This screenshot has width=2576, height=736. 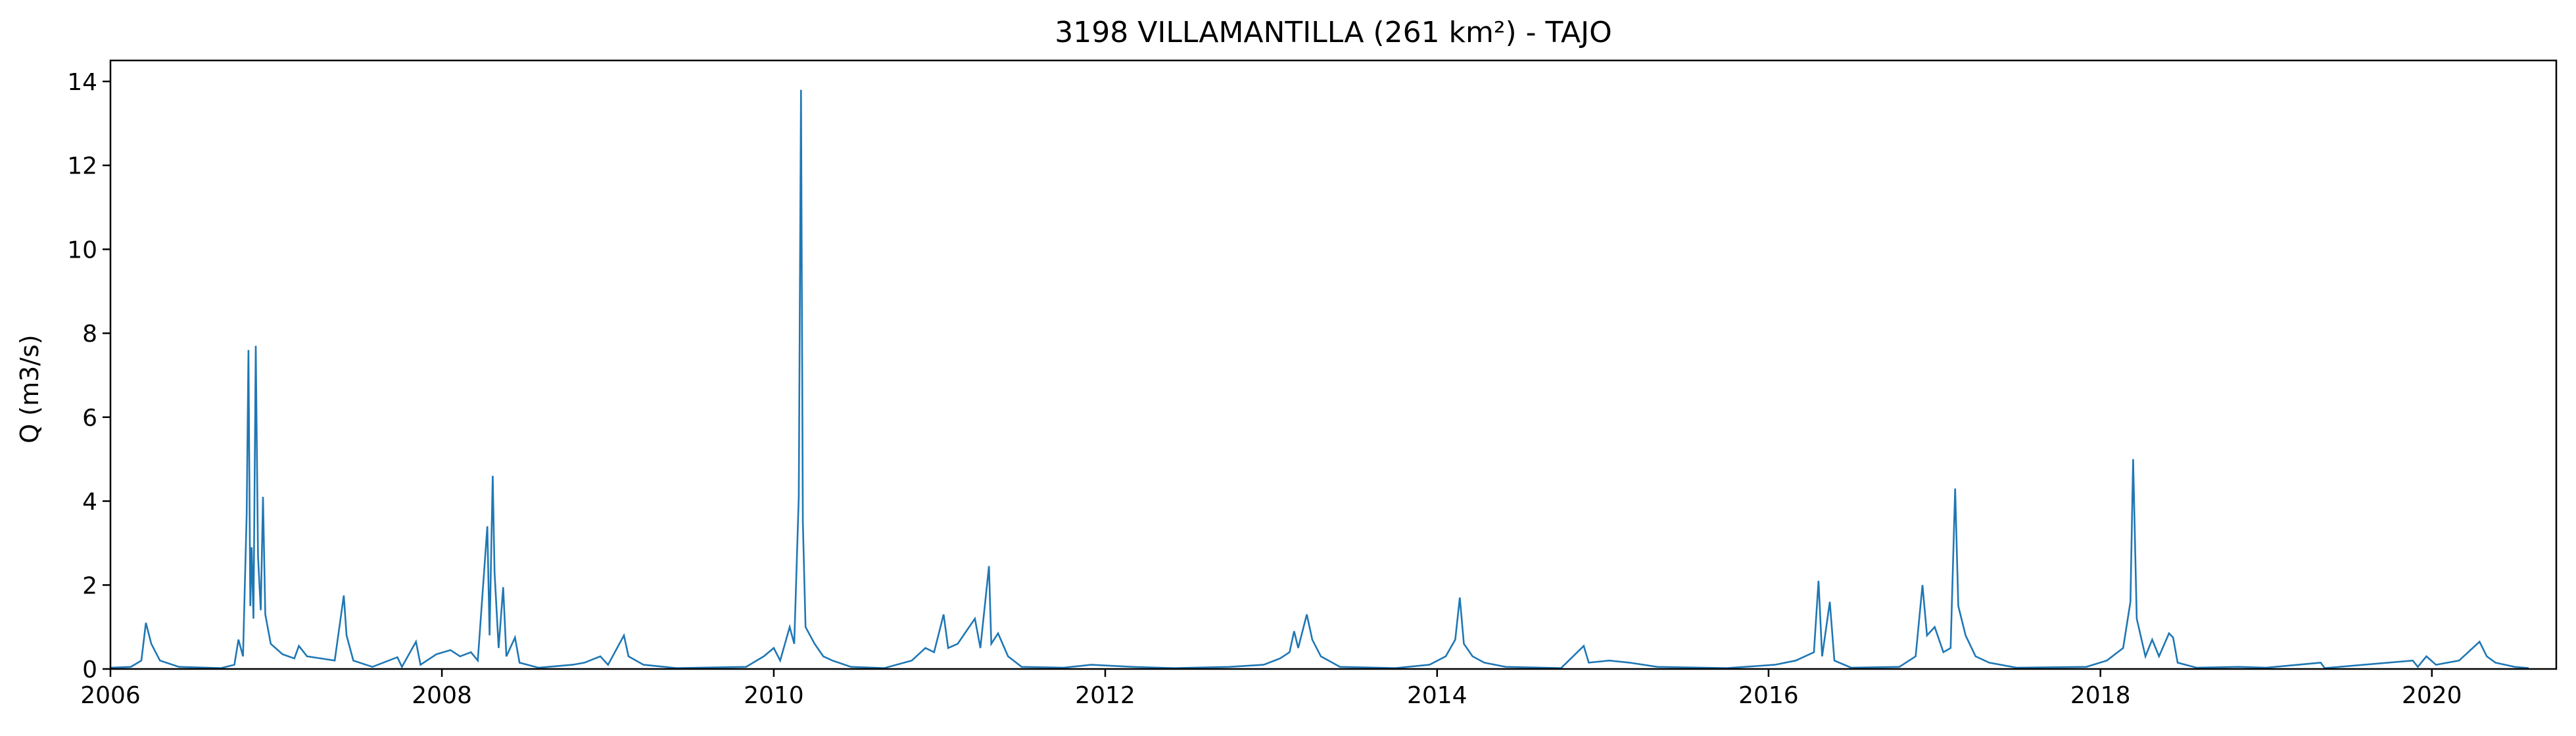 What do you see at coordinates (82, 166) in the screenshot?
I see `y-tick-label: 12` at bounding box center [82, 166].